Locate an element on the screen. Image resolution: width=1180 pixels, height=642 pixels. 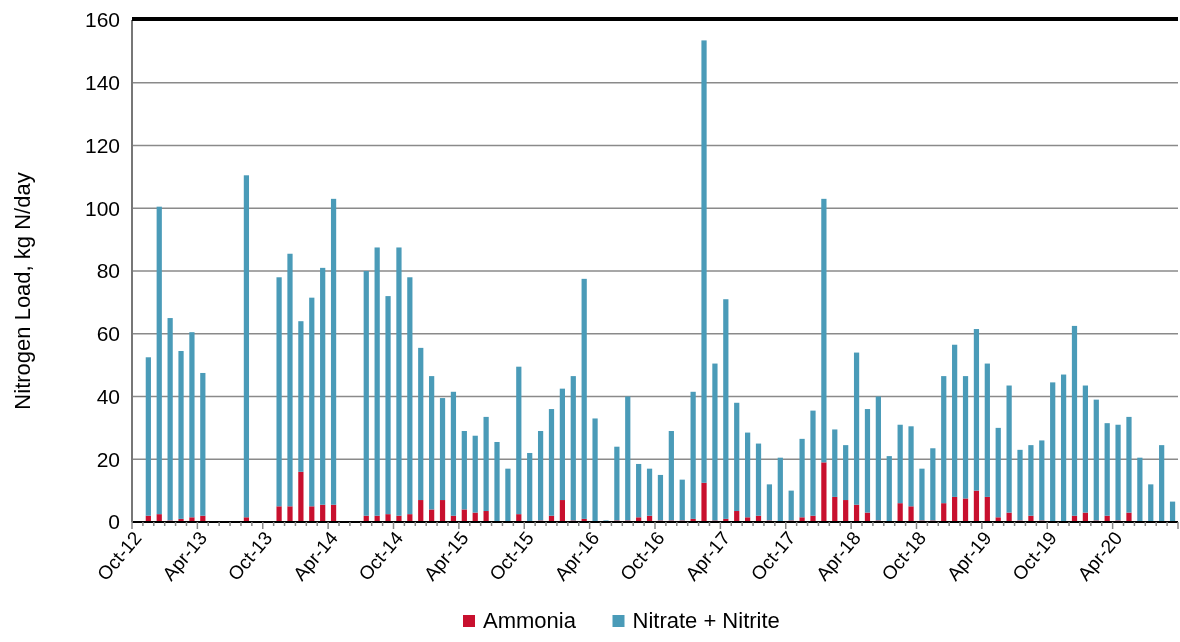
y-tick-label: 80 is located at coordinates (108, 271).